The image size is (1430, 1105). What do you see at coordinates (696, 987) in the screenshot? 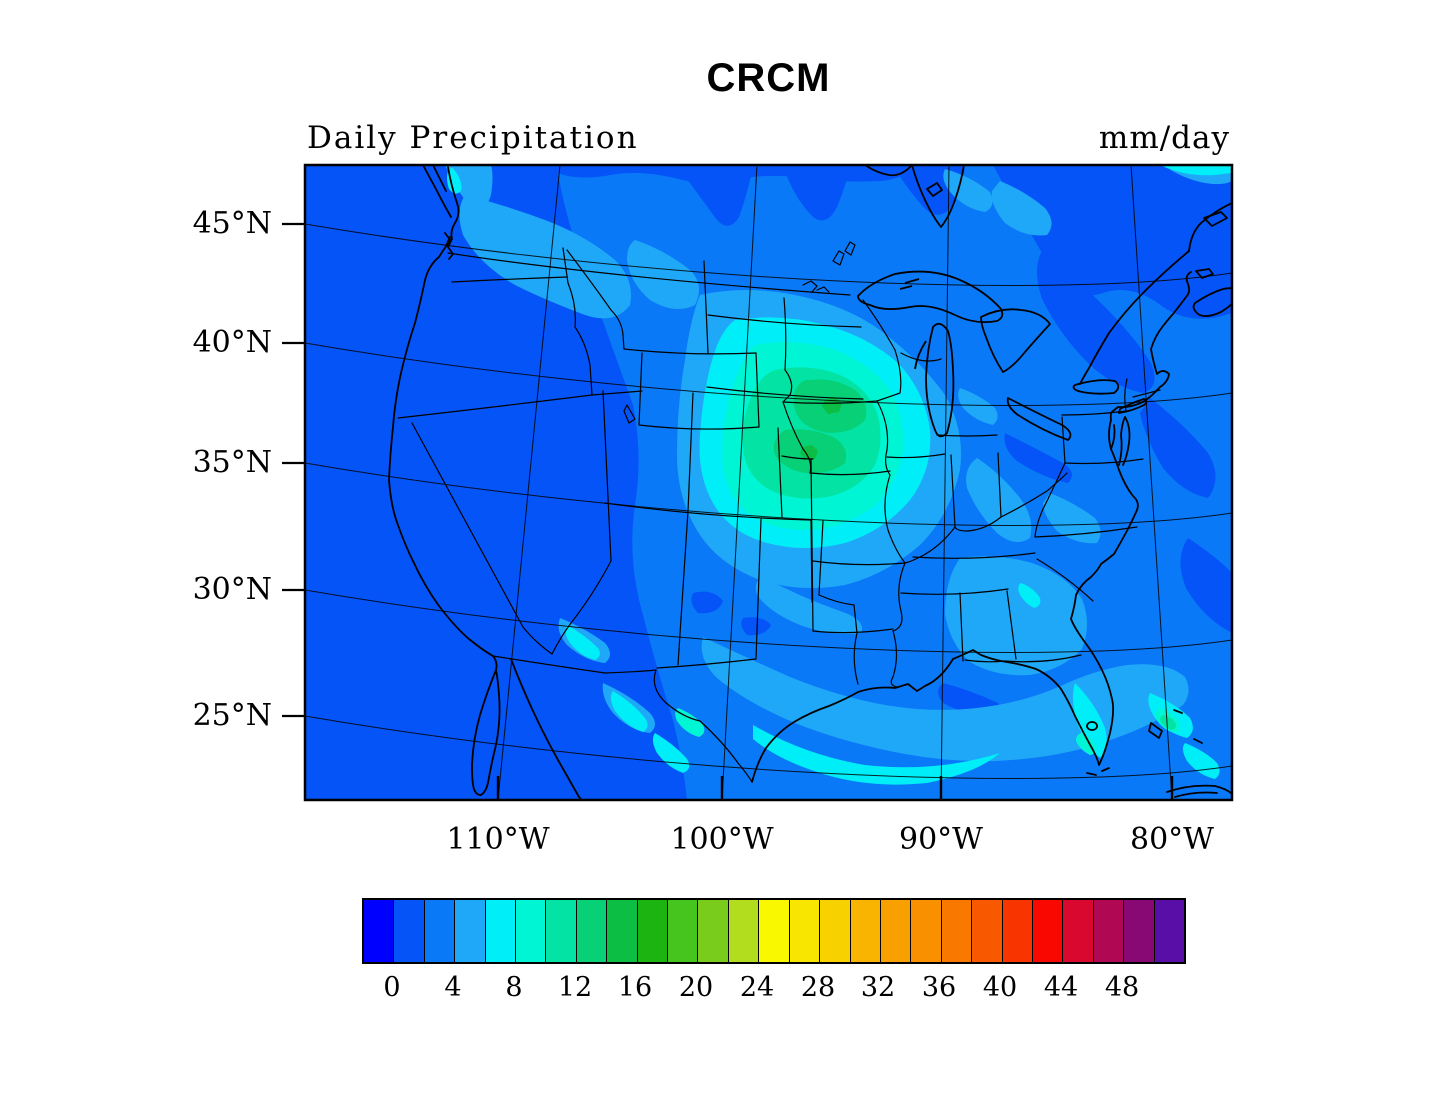
I see `colorbar-tick-label: 20` at bounding box center [696, 987].